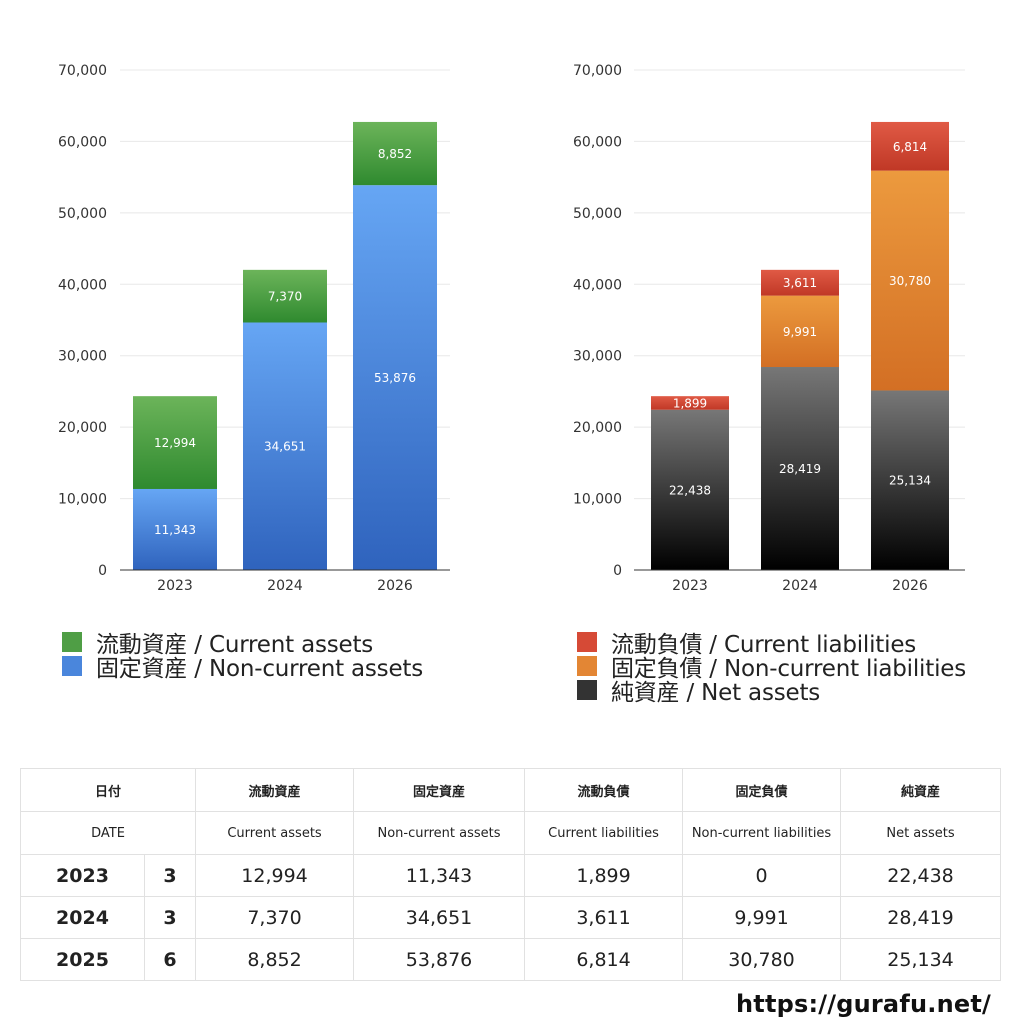 The width and height of the screenshot is (1024, 1024). I want to click on cell-current-liabilities: 1,899, so click(604, 875).